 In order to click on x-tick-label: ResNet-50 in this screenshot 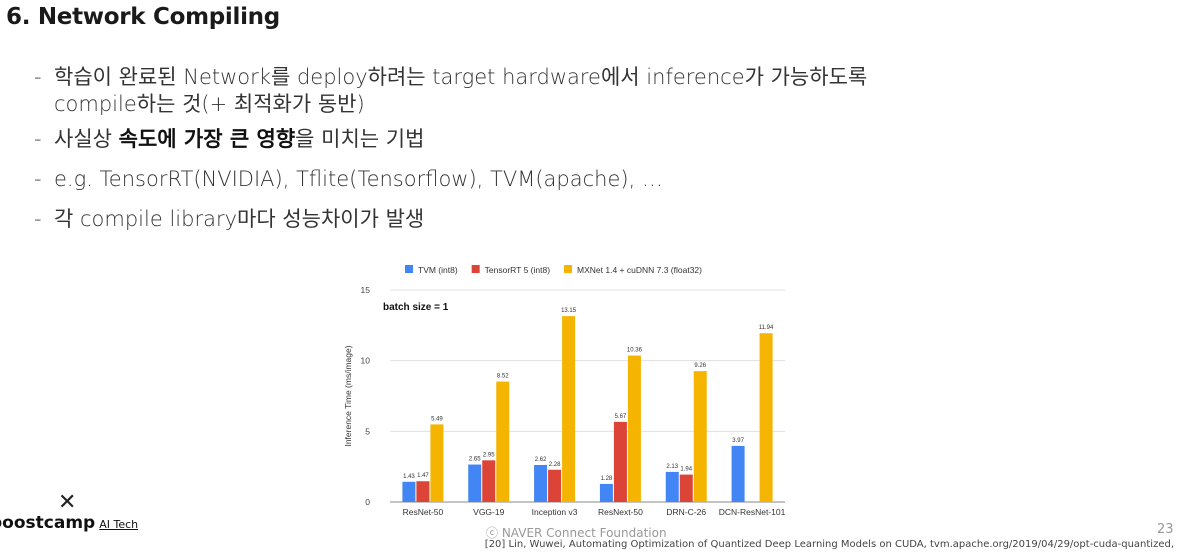, I will do `click(423, 512)`.